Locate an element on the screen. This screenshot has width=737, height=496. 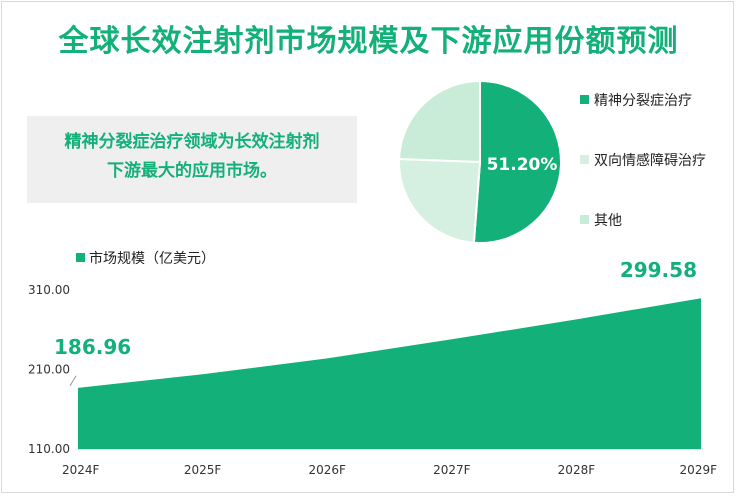
callout-line-2: 下游最大的应用市场。 is located at coordinates (192, 171).